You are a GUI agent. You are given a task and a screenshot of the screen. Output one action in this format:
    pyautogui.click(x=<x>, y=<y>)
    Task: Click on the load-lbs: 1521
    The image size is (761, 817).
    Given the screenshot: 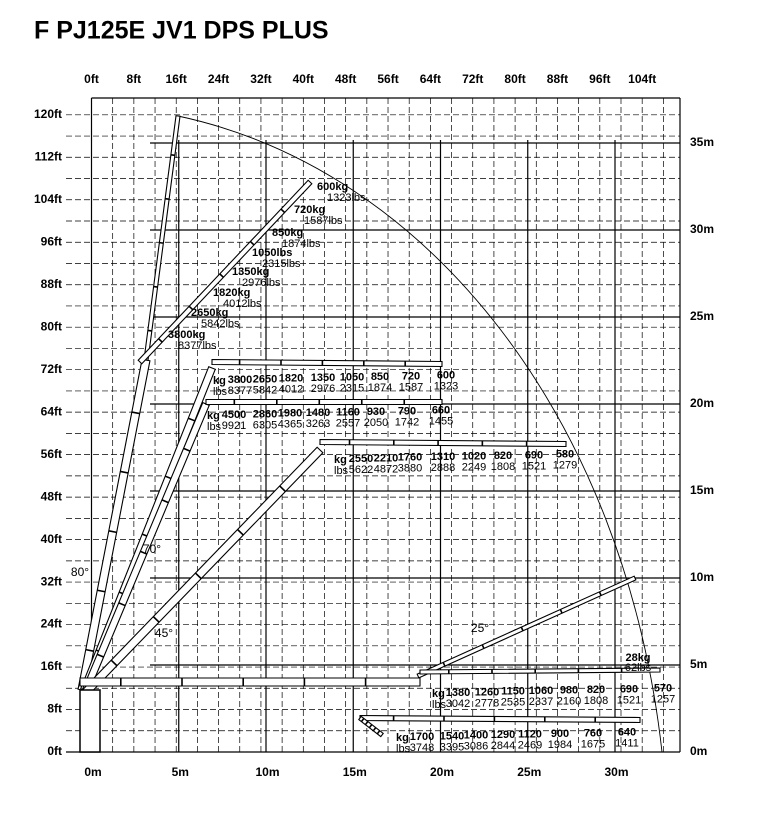 What is the action you would take?
    pyautogui.click(x=629, y=700)
    